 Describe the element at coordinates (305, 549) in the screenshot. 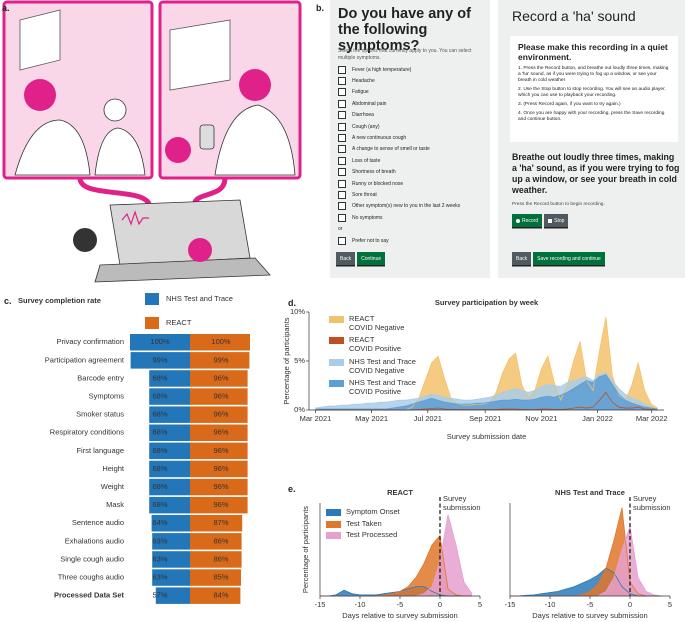

I see `y-axis-label: Percentage of participants` at that location.